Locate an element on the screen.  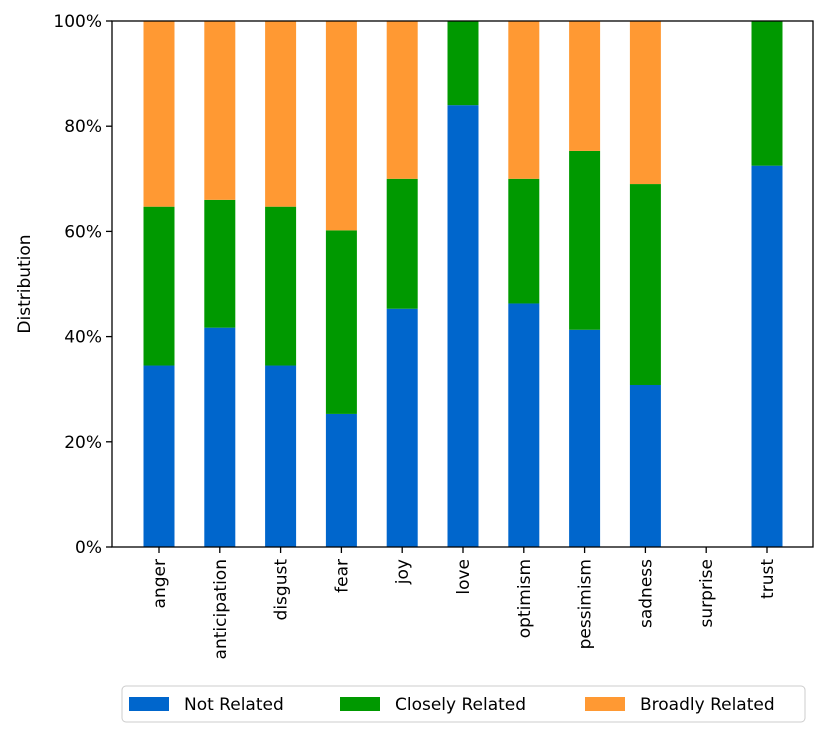
bar-trust-not-related is located at coordinates (767, 356).